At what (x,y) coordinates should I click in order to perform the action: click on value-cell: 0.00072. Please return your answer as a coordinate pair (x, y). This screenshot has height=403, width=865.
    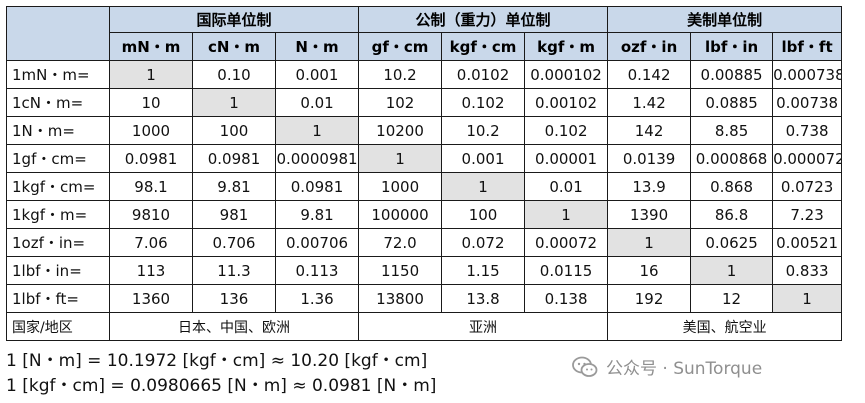
    Looking at the image, I should click on (566, 242).